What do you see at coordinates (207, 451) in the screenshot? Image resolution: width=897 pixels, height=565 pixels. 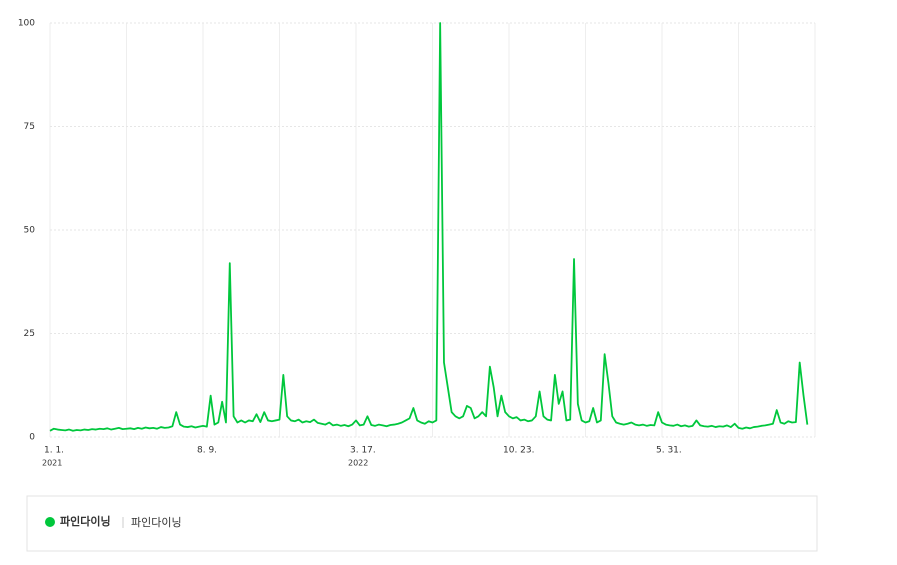 I see `x-tick-label: 8. 9.` at bounding box center [207, 451].